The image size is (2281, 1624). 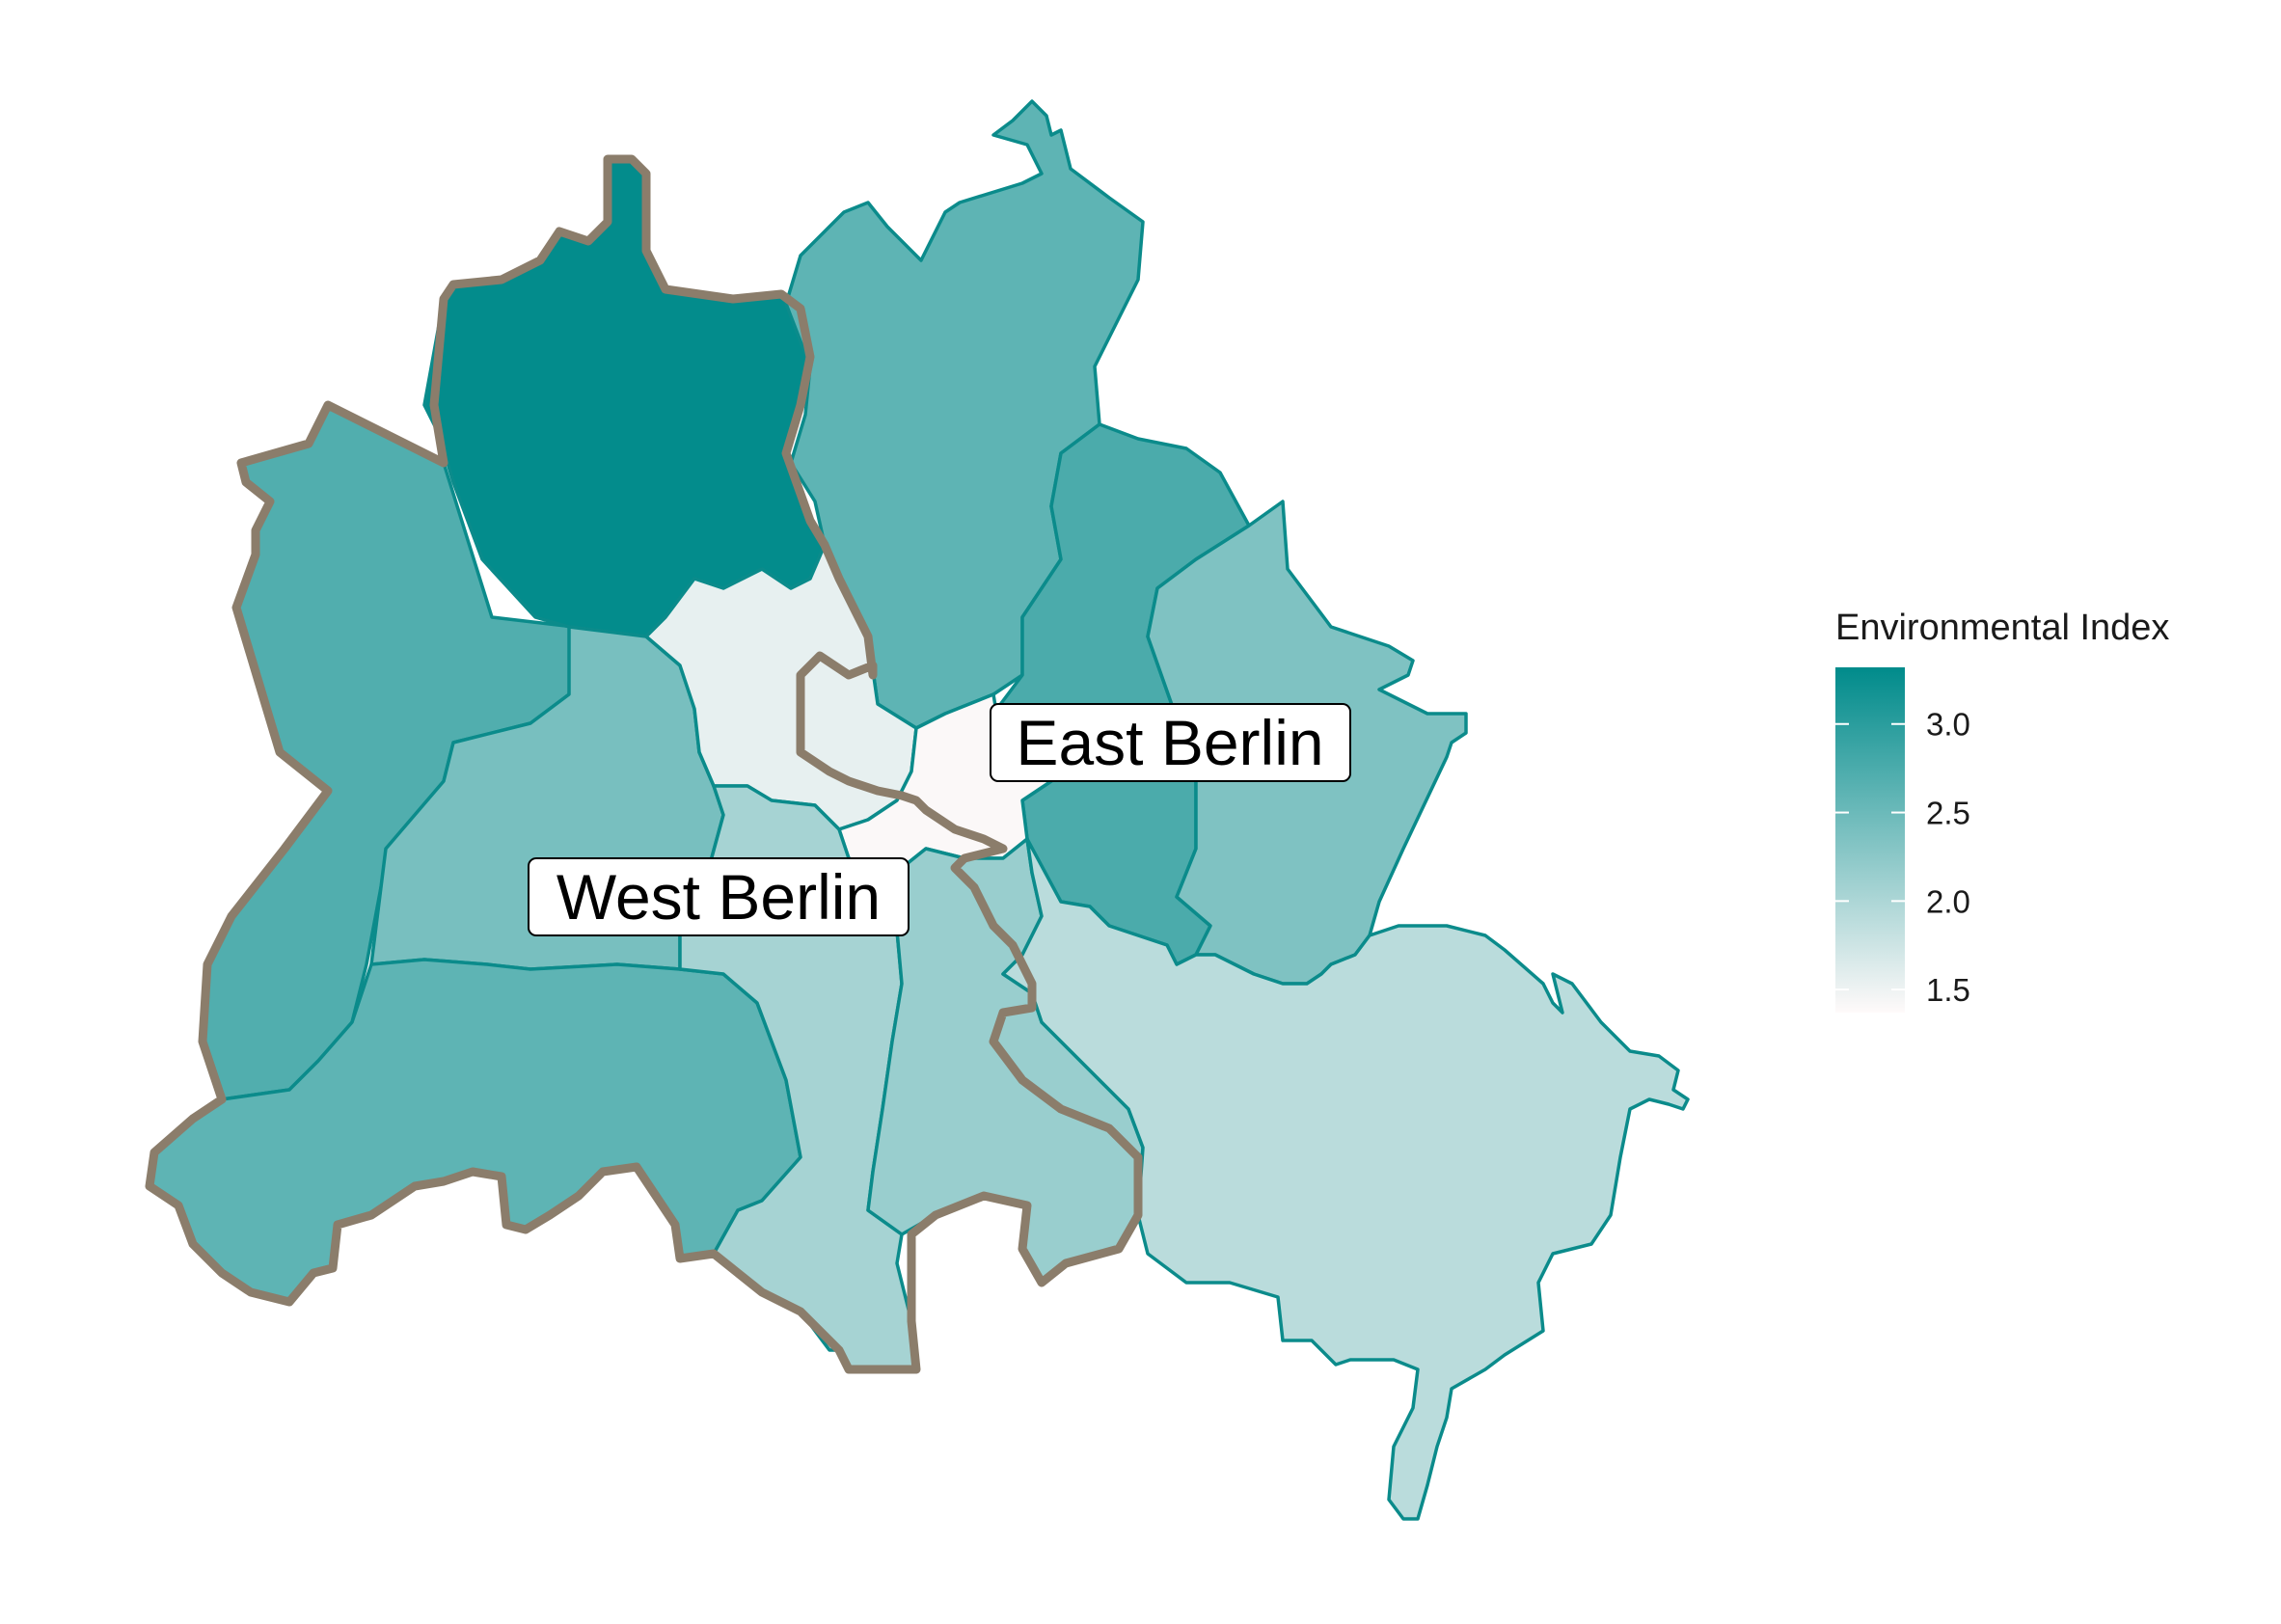 I want to click on district-treptow-koepenick, so click(x=1345, y=1179).